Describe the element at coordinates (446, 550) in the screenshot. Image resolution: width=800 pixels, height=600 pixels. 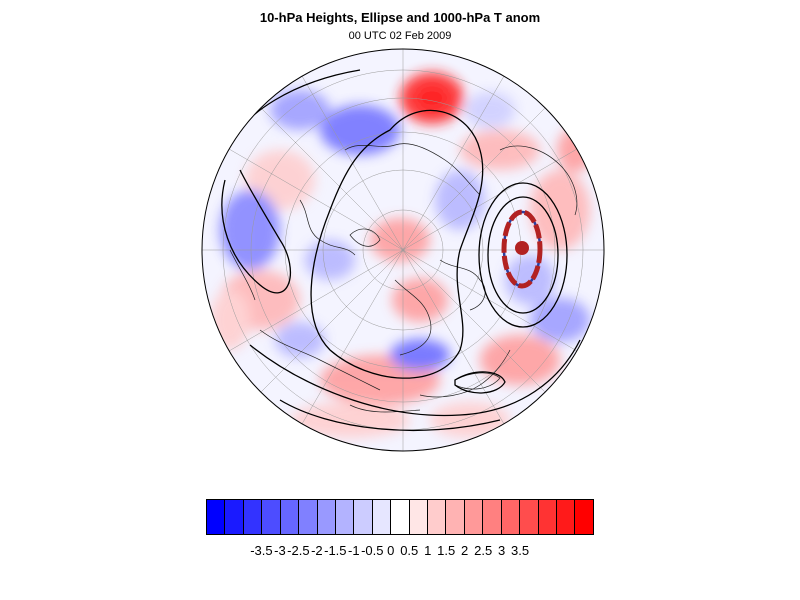
I see `colorbar-tick-label: 1.5` at that location.